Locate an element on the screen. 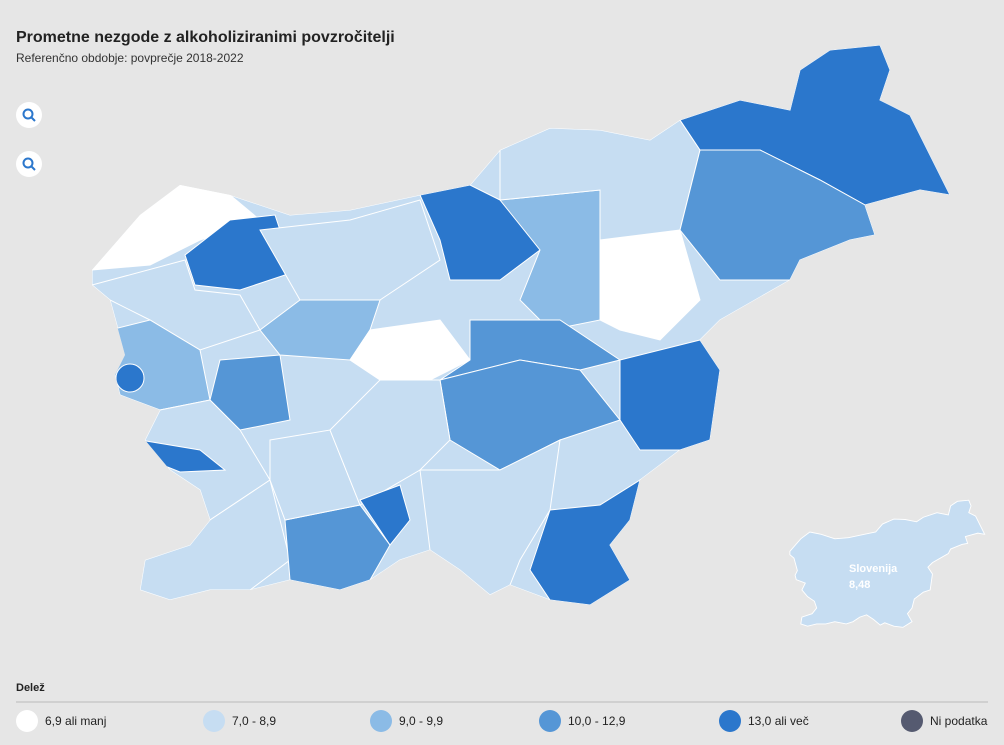 The width and height of the screenshot is (1004, 745). legend-label: 13,0 ali več is located at coordinates (778, 721).